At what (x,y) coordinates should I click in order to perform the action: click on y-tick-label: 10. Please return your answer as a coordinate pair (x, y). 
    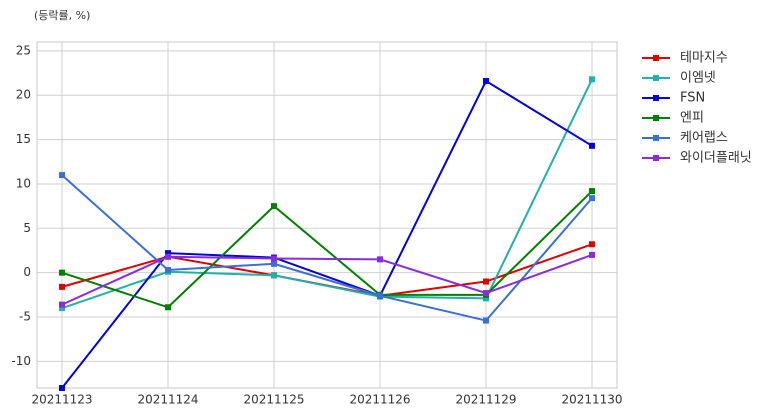
    Looking at the image, I should click on (23, 183).